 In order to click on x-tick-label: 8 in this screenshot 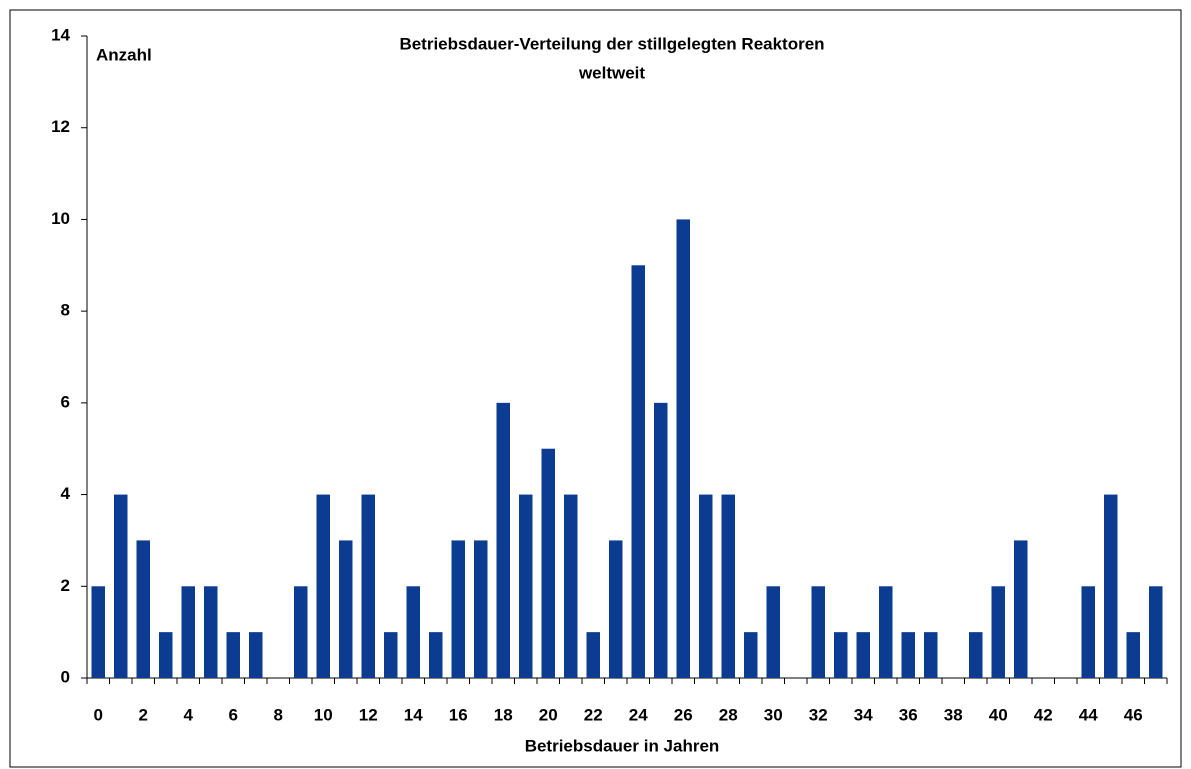, I will do `click(278, 714)`.